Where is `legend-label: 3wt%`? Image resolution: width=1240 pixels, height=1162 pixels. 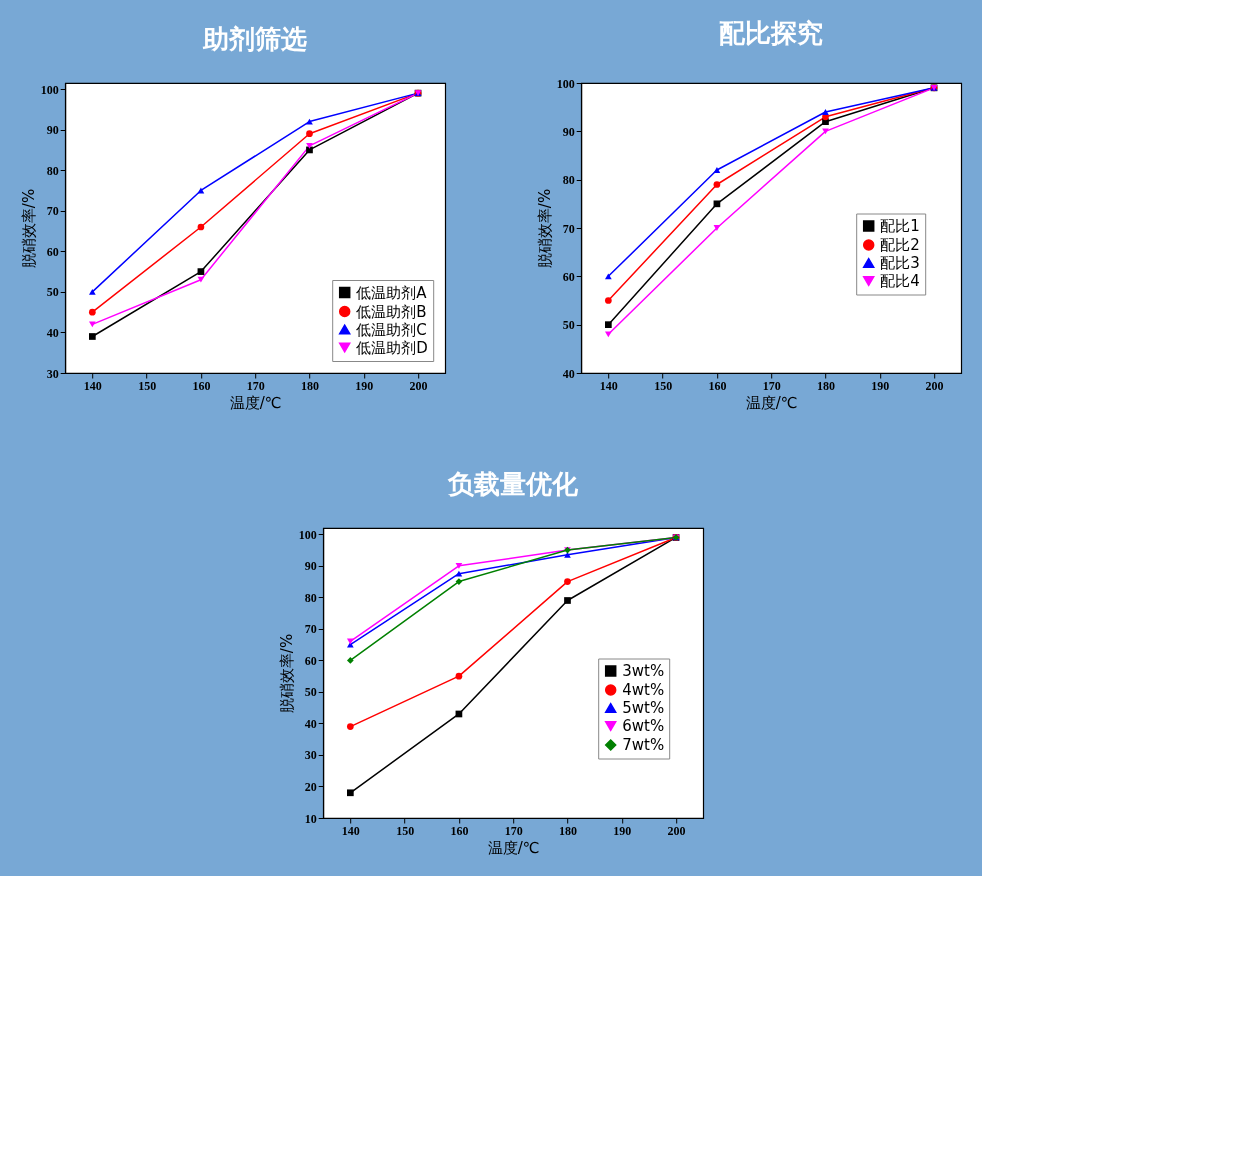 legend-label: 3wt% is located at coordinates (643, 671).